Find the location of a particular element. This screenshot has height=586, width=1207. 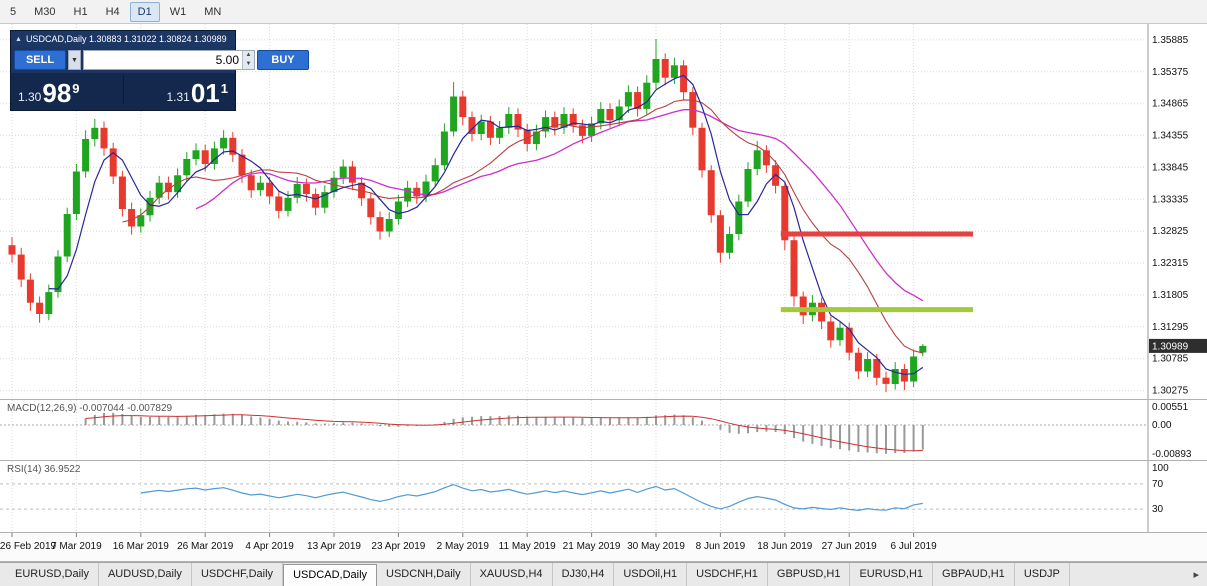

tab-usdchf-h1: USDCHF,H1 is located at coordinates (727, 574).